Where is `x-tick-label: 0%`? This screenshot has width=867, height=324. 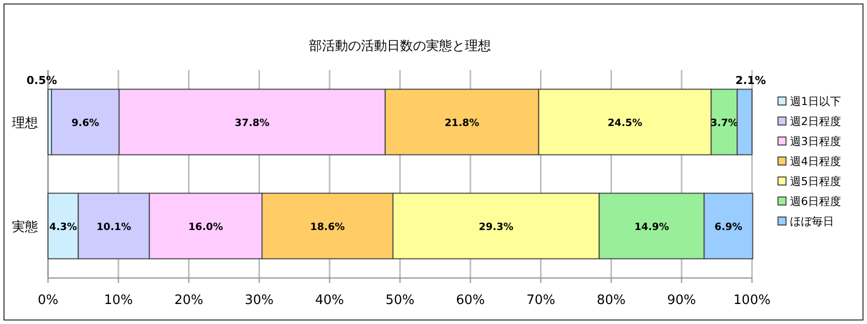
x-tick-label: 0% is located at coordinates (48, 300).